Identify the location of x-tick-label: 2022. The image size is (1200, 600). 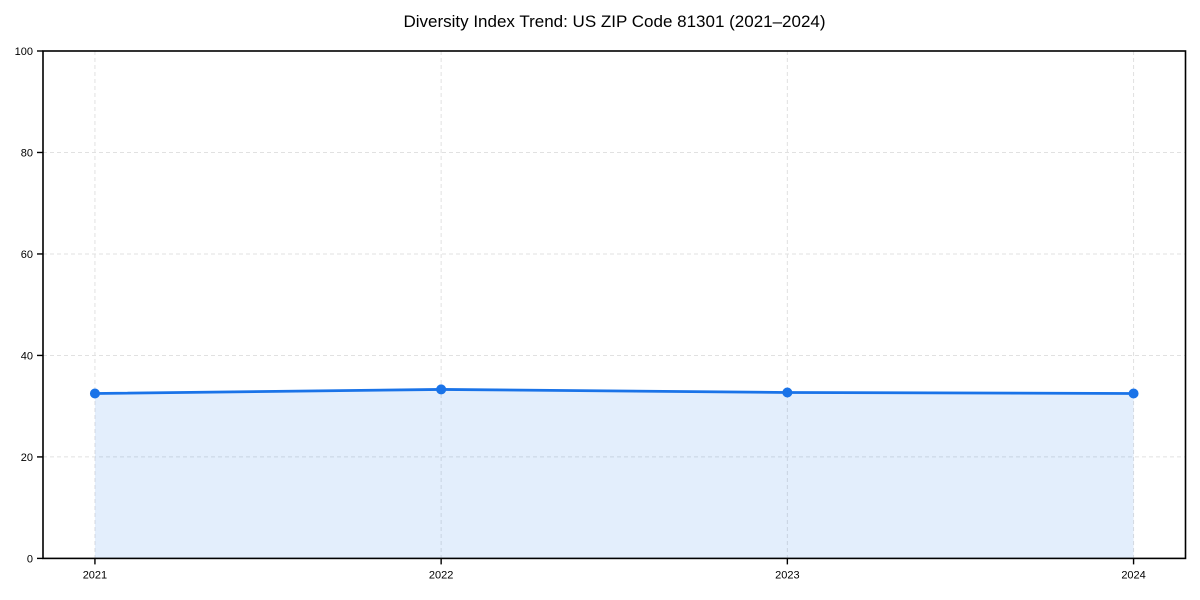
(441, 575).